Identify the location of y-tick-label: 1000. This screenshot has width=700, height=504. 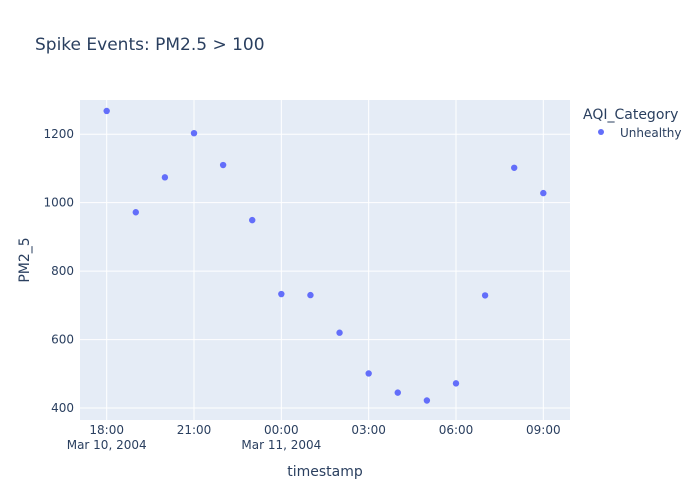
(58, 203).